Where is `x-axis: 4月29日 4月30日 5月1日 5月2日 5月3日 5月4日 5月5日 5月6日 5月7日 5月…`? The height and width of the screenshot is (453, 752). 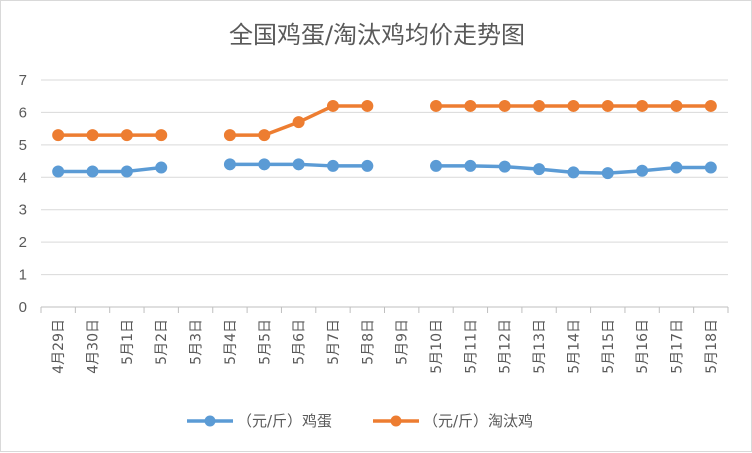
x-axis: 4月29日 4月30日 5月1日 5月2日 5月3日 5月4日 5月5日 5月6日 5月7日 5月… is located at coordinates (384, 340).